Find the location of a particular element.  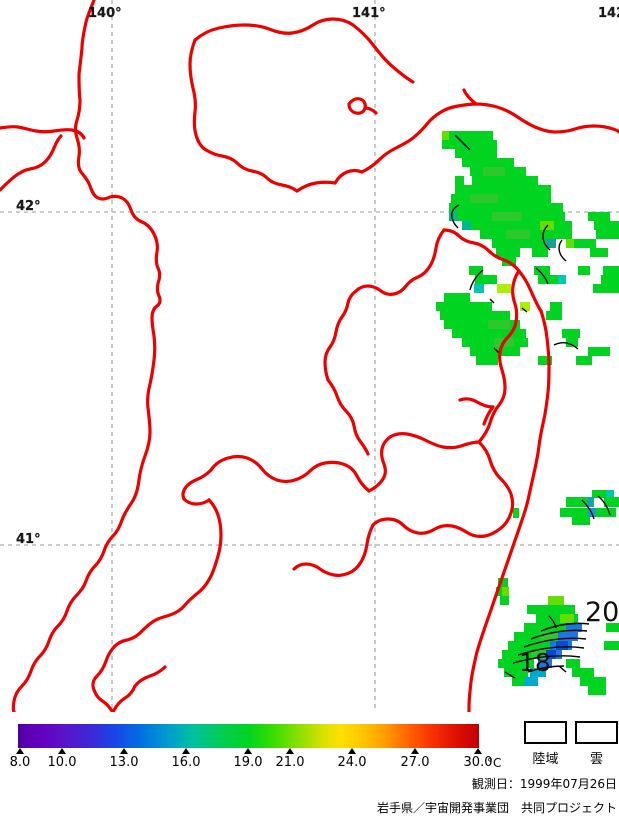

colorbar-label-19: 19.0 is located at coordinates (248, 762).